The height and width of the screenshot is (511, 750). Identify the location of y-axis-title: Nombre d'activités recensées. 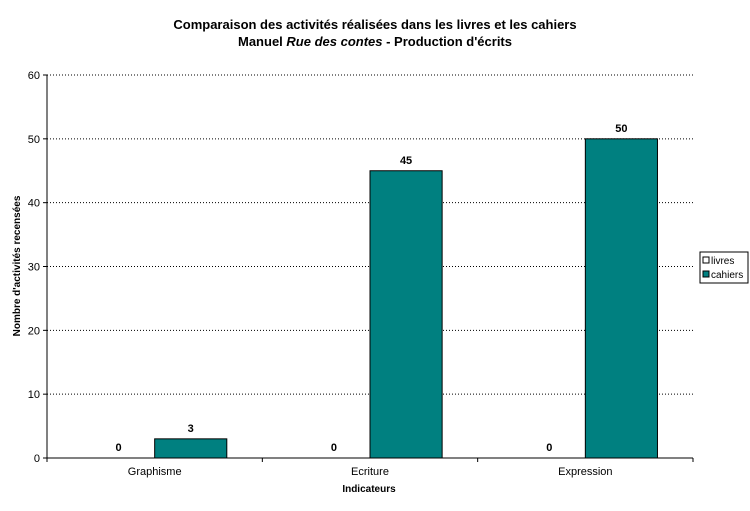
(17, 265).